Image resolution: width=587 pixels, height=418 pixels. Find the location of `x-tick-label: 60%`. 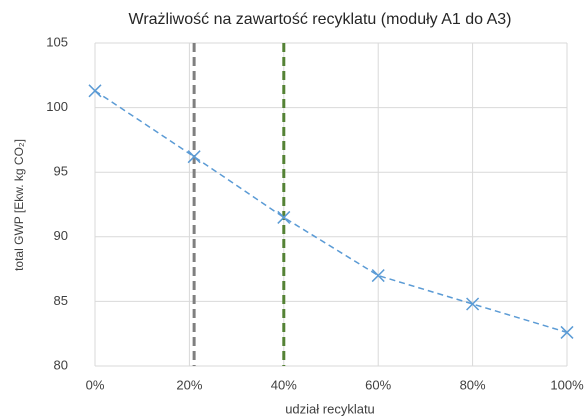

x-tick-label: 60% is located at coordinates (378, 384).